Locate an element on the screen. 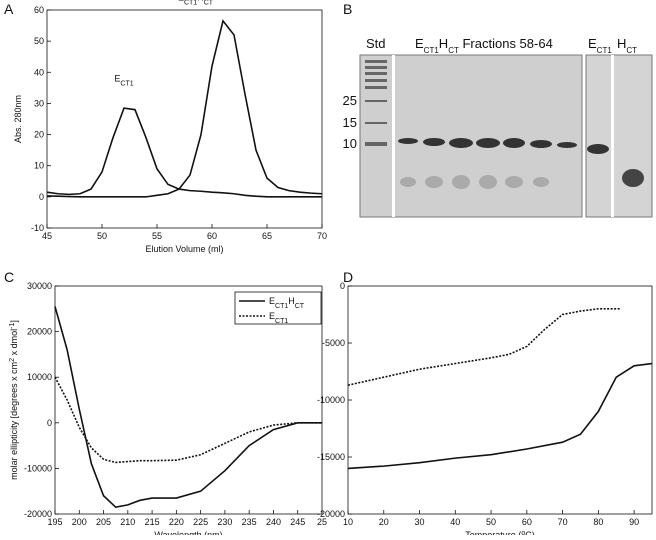 The width and height of the screenshot is (656, 540). x-axis-label: Temperature (oC) is located at coordinates (499, 533).